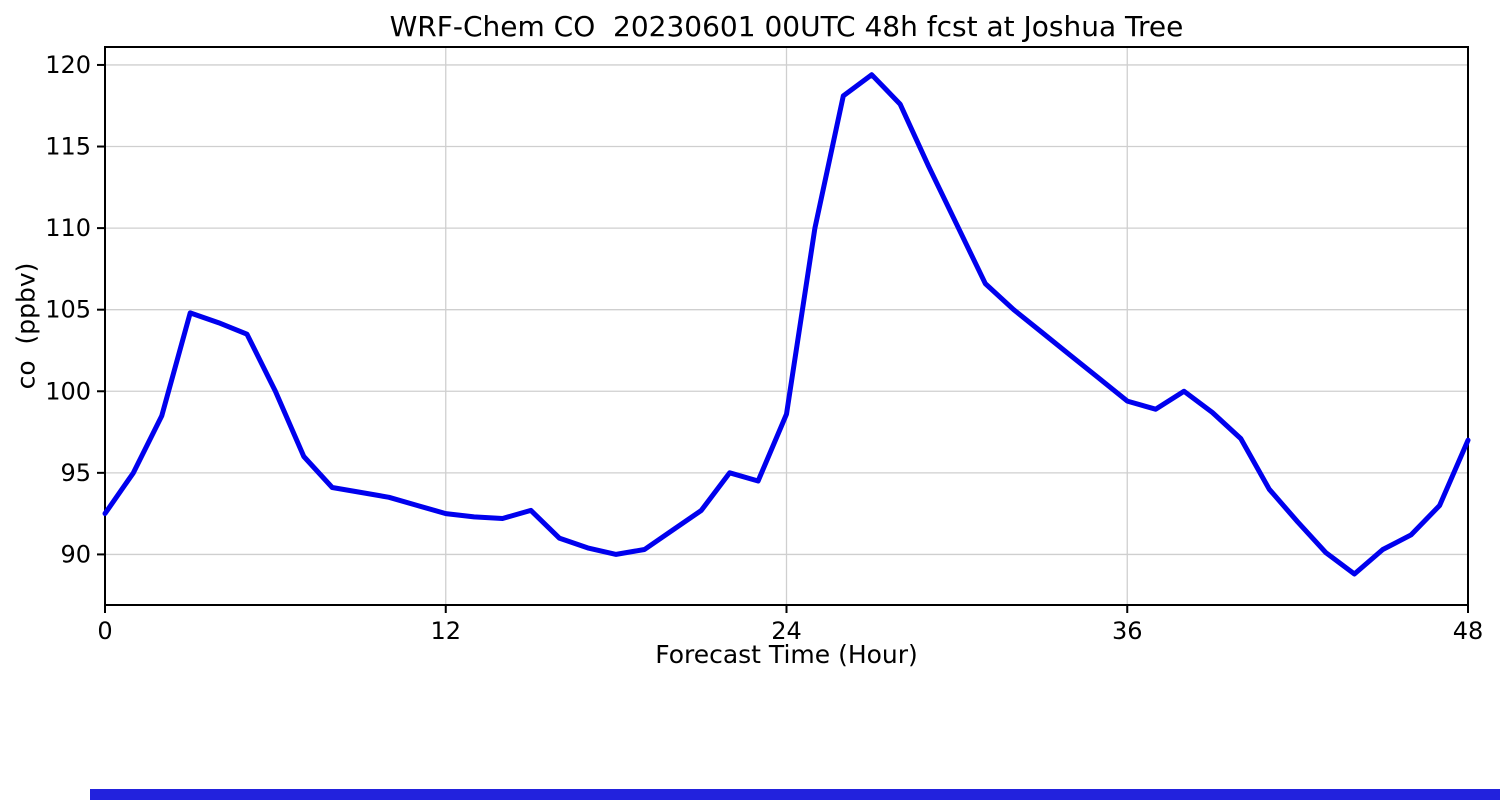 The image size is (1500, 800). I want to click on y-axis-label: co (ppbv), so click(26, 326).